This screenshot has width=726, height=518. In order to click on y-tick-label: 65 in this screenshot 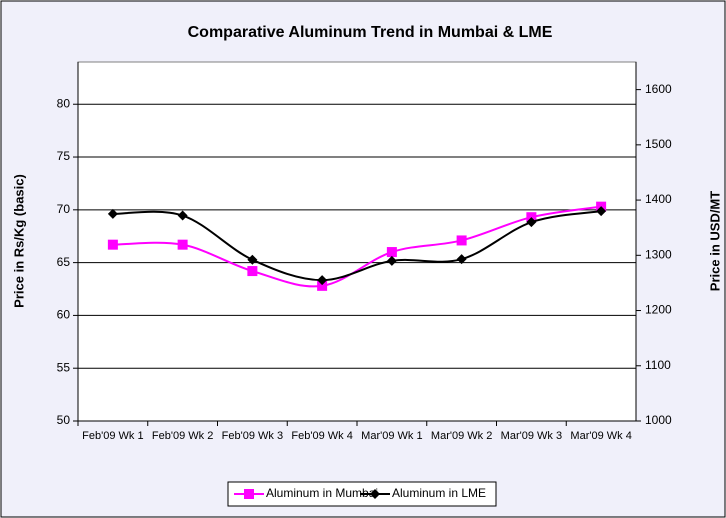, I will do `click(64, 262)`.